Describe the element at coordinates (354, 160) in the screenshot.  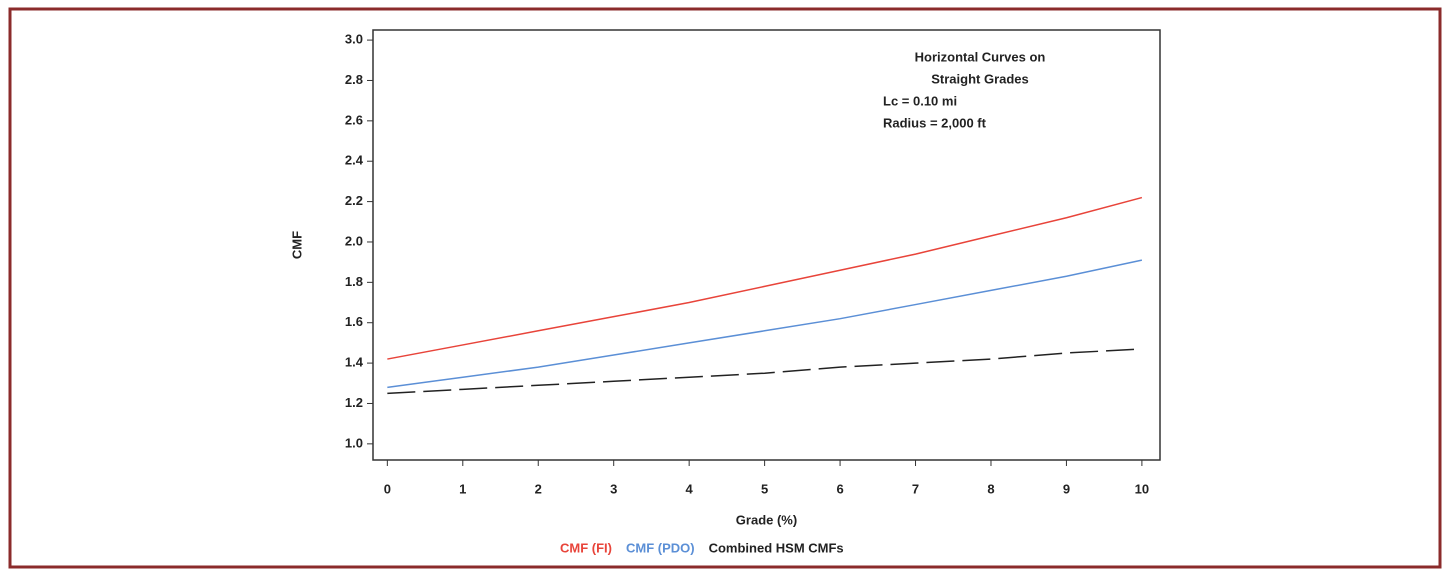
I see `y-tick-label: 2.4` at that location.